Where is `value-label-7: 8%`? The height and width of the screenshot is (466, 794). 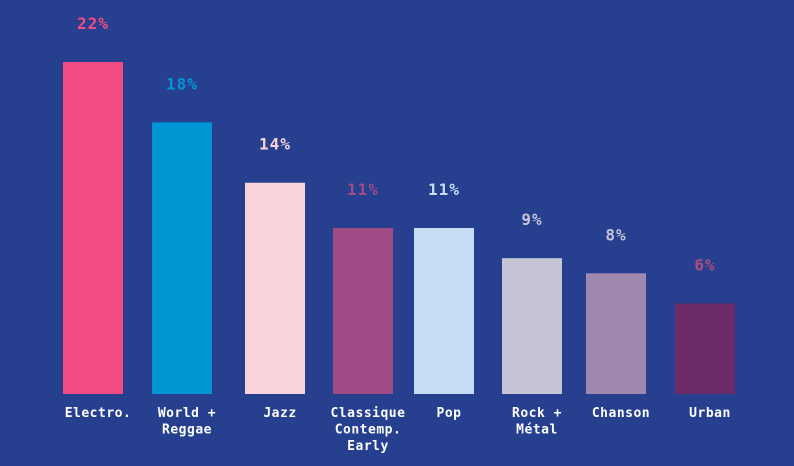 value-label-7: 8% is located at coordinates (615, 234).